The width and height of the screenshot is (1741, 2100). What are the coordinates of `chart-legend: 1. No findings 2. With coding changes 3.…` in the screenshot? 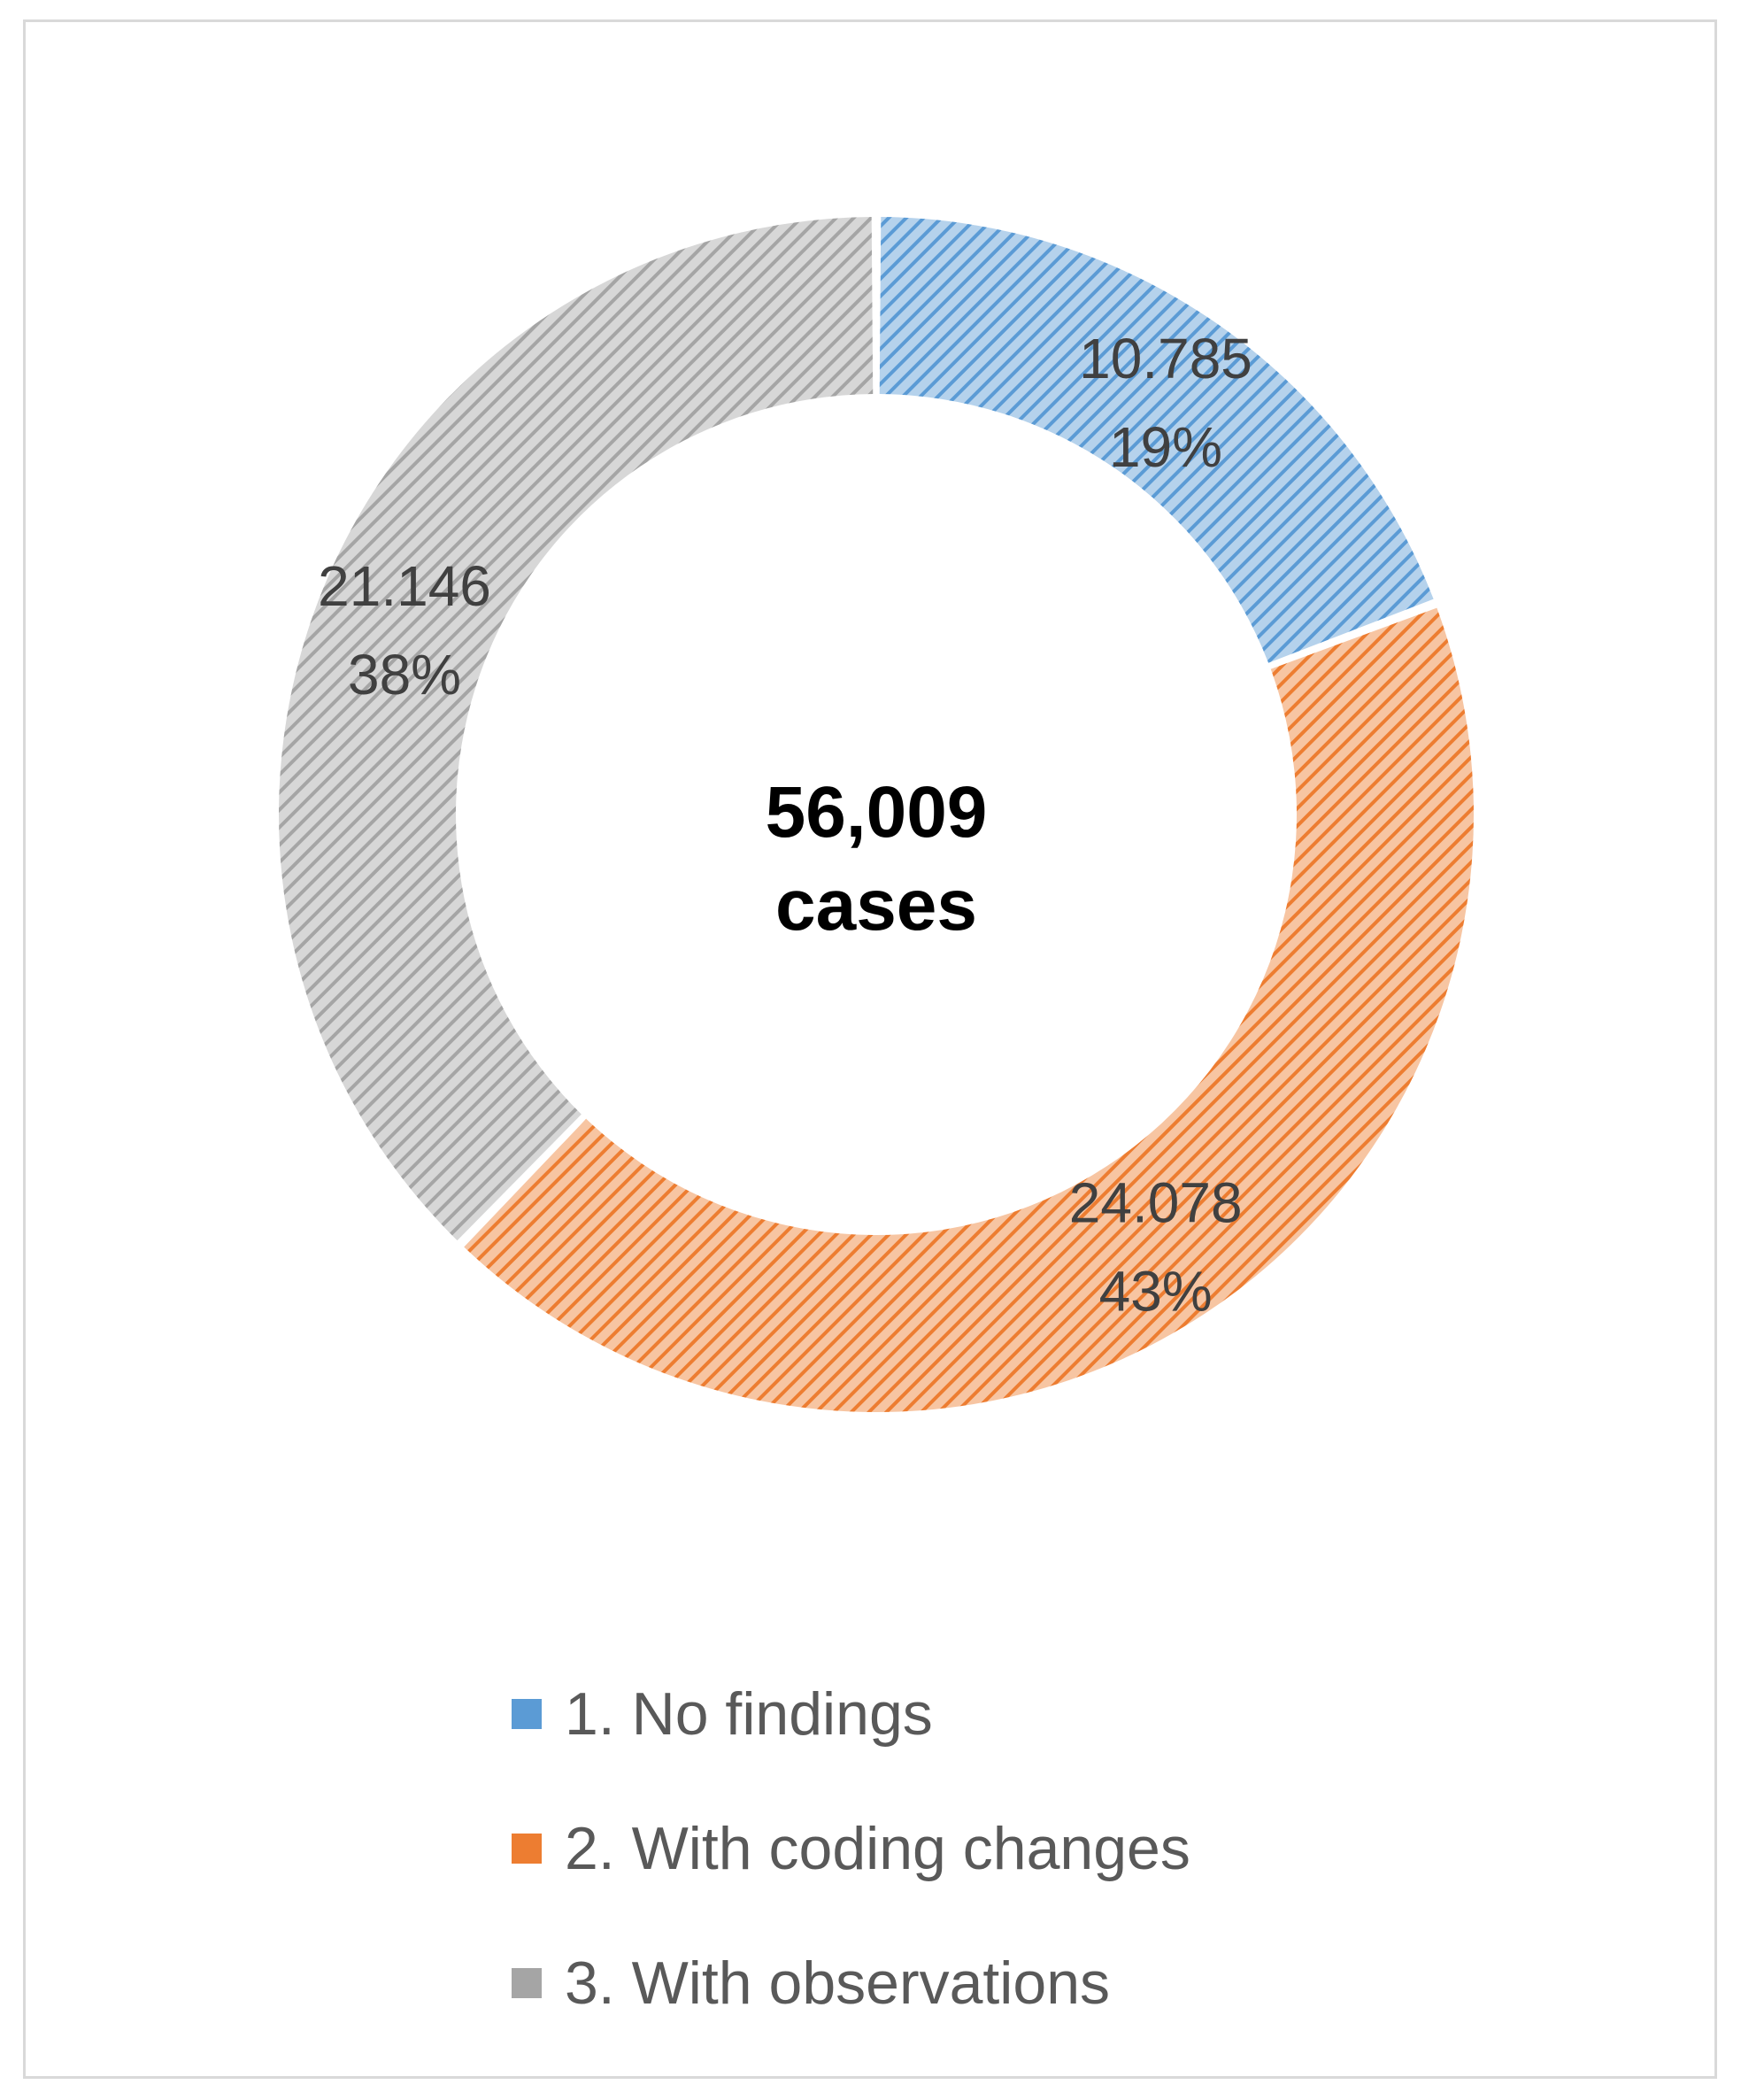 It's located at (851, 1848).